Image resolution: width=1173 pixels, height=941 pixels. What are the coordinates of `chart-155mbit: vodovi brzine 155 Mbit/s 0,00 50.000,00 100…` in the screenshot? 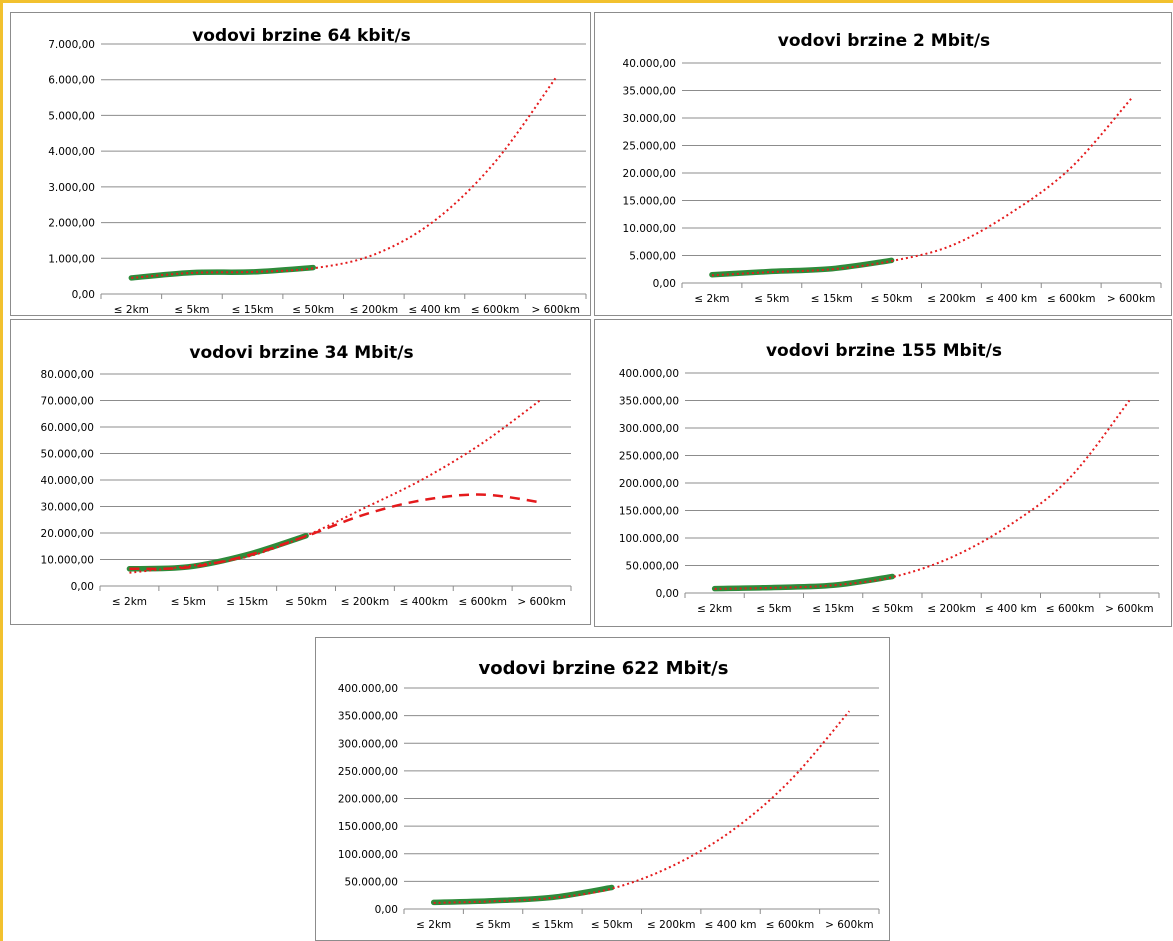 It's located at (889, 478).